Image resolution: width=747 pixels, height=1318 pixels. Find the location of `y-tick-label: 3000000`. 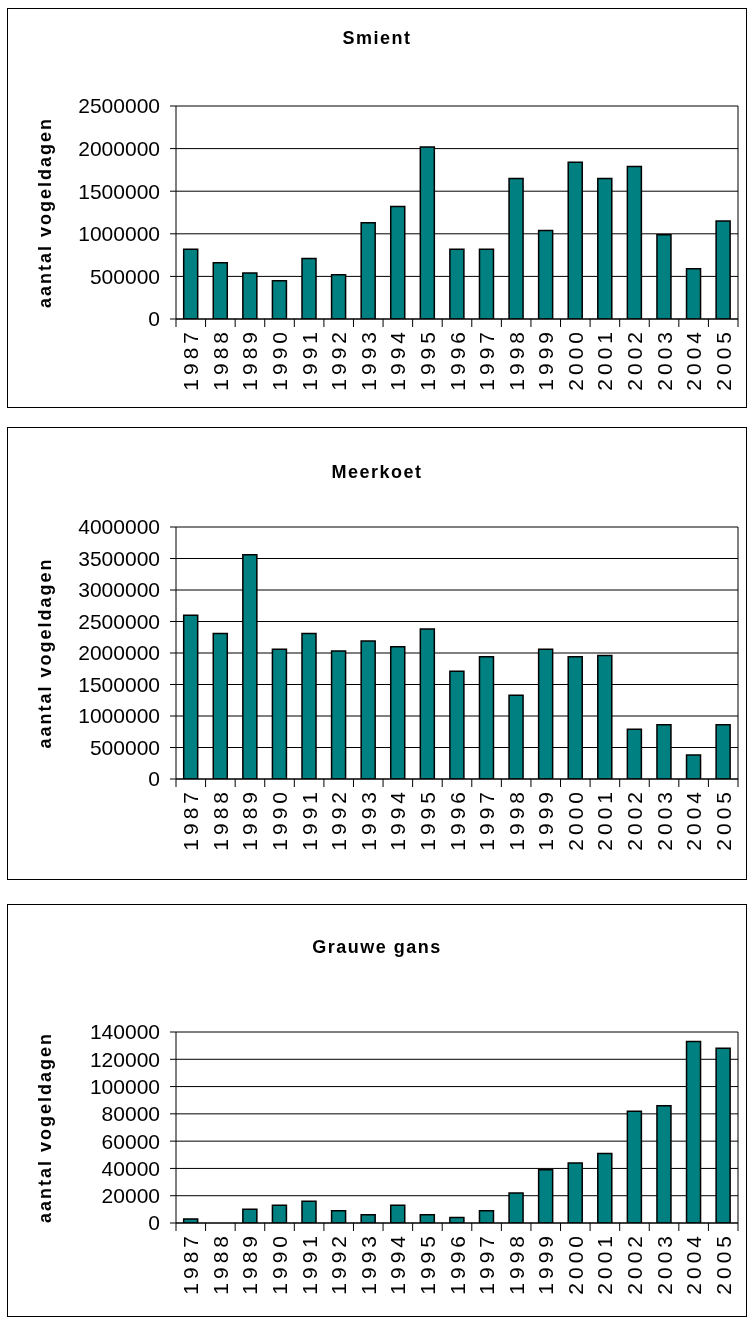

y-tick-label: 3000000 is located at coordinates (119, 590).